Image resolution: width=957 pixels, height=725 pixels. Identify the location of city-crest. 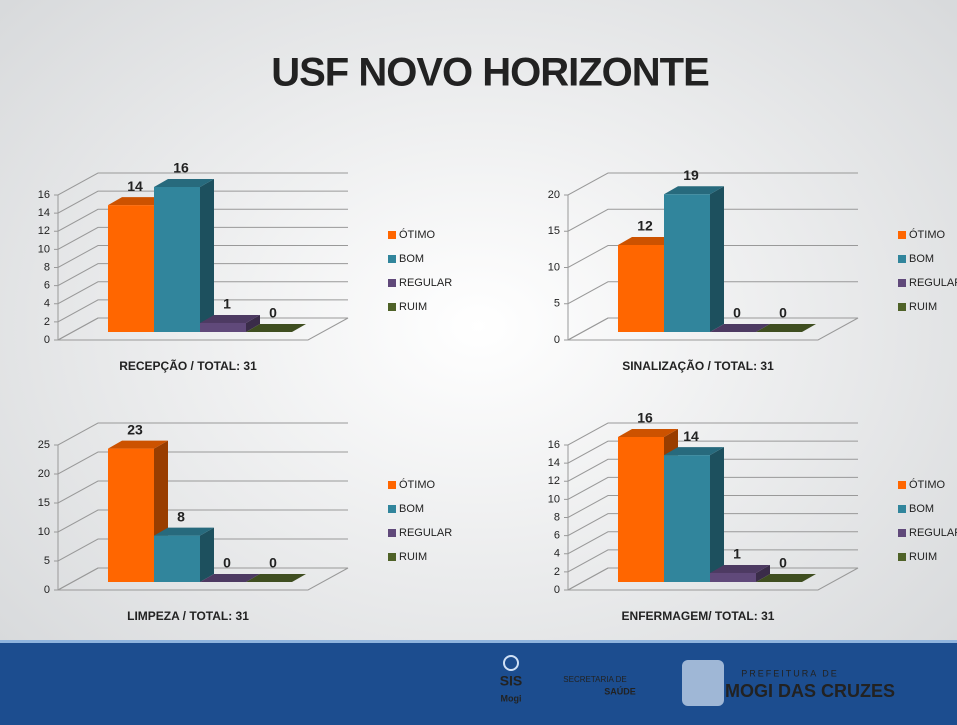
(703, 683).